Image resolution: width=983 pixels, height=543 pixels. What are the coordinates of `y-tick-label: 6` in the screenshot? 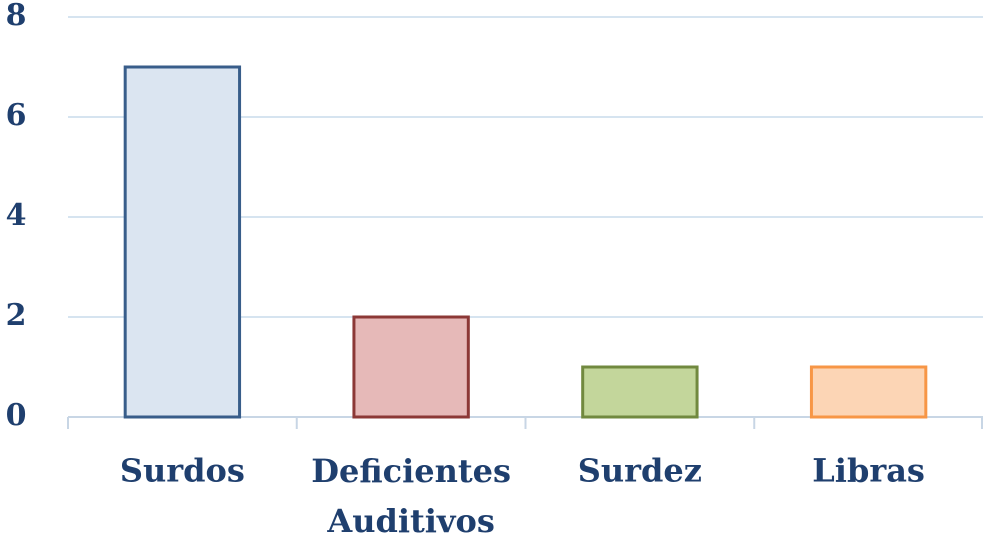 It's located at (16, 115).